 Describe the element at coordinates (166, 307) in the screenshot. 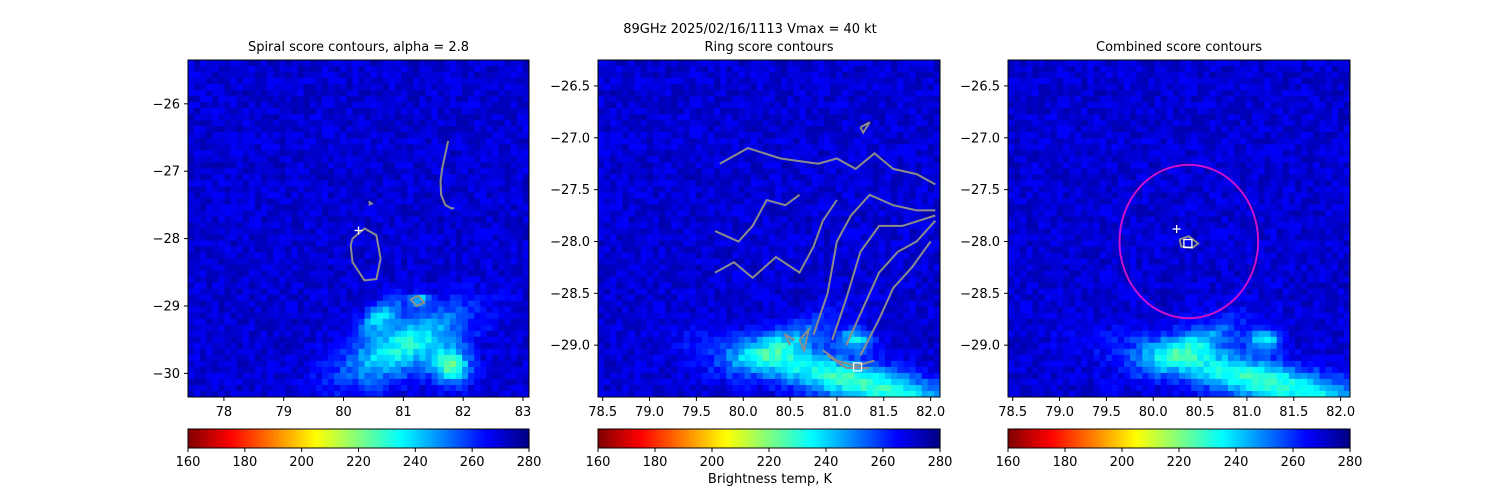

I see `y-tick-label: −29` at that location.